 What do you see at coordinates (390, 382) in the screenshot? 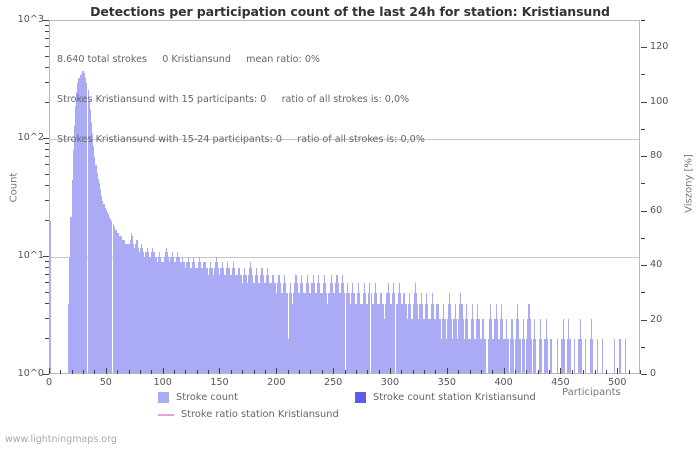
I see `x-tick-label: 300` at bounding box center [390, 382].